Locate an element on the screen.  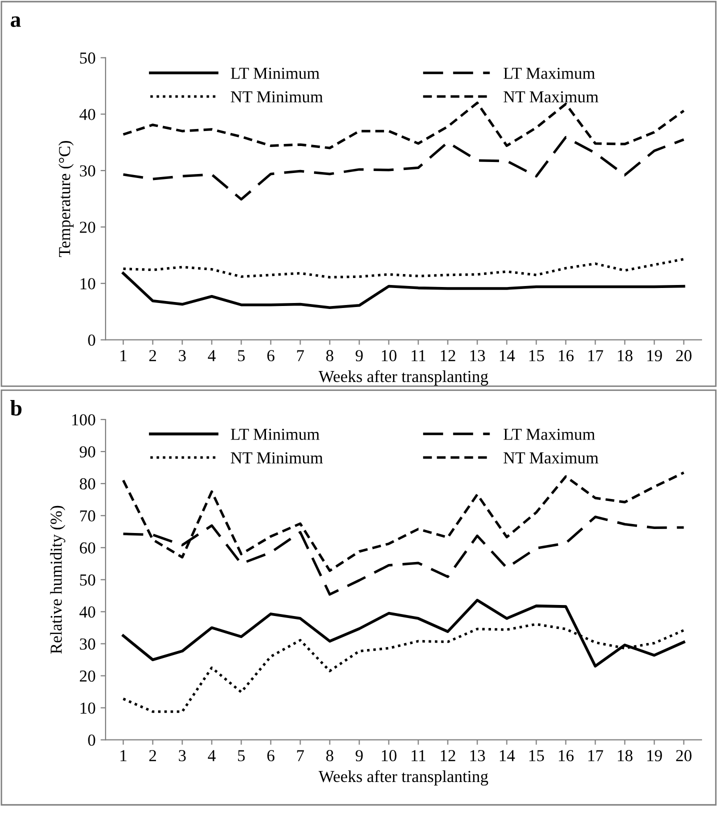
y-axis-title: Relative humidity (%) is located at coordinates (58, 580).